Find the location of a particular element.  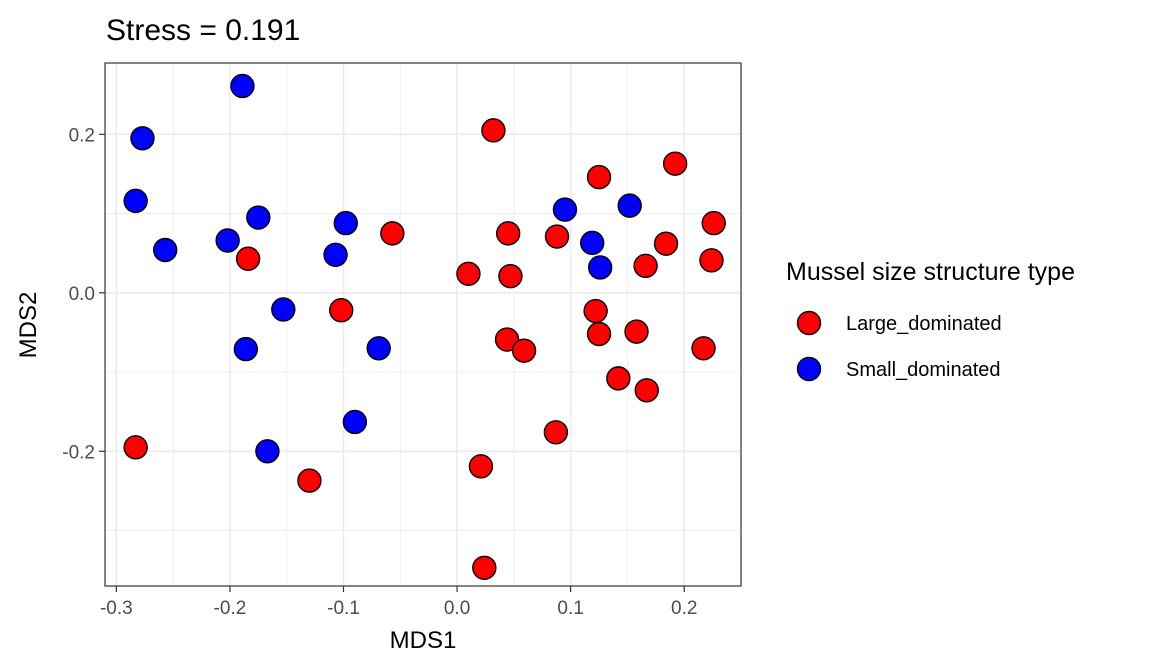

legend-key-large-dominated is located at coordinates (809, 323).